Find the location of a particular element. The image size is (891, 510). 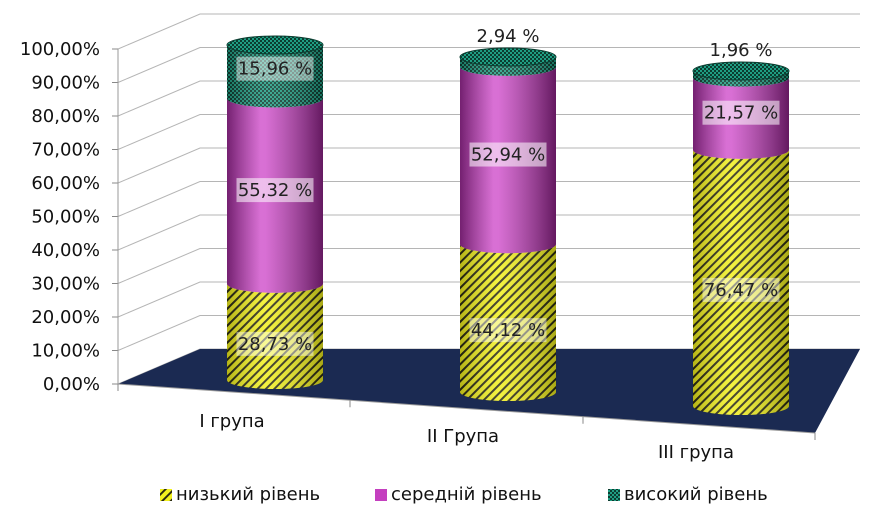

y-tick-label: 60,00% is located at coordinates (65, 183).